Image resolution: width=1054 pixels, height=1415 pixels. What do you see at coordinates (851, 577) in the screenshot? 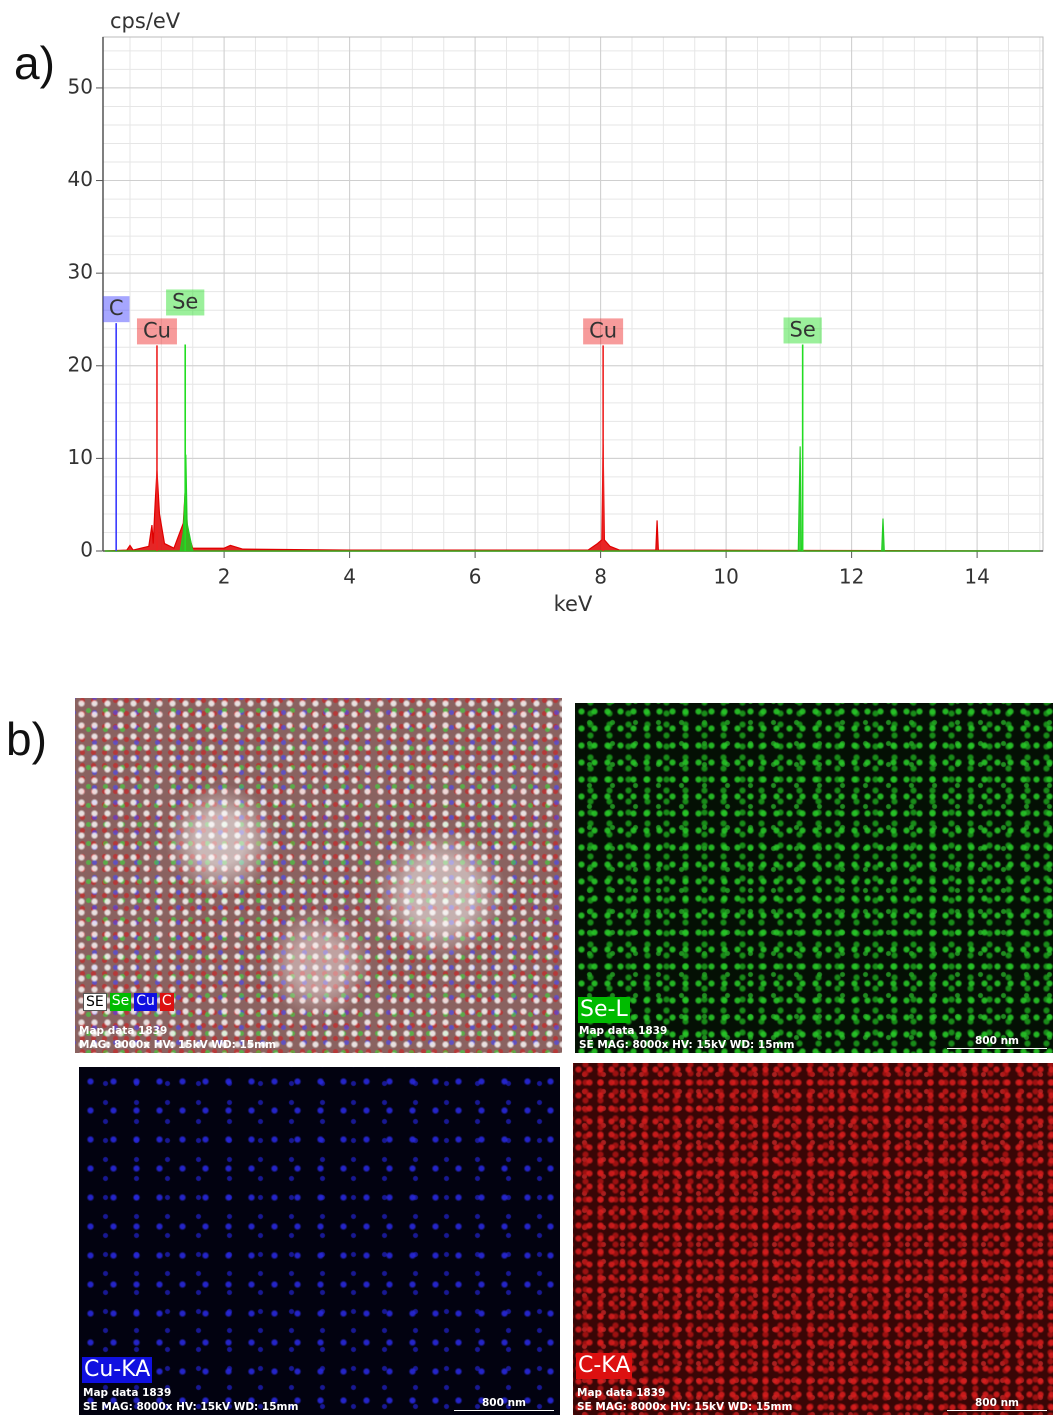
I see `x-tick-label: 12` at bounding box center [851, 577].